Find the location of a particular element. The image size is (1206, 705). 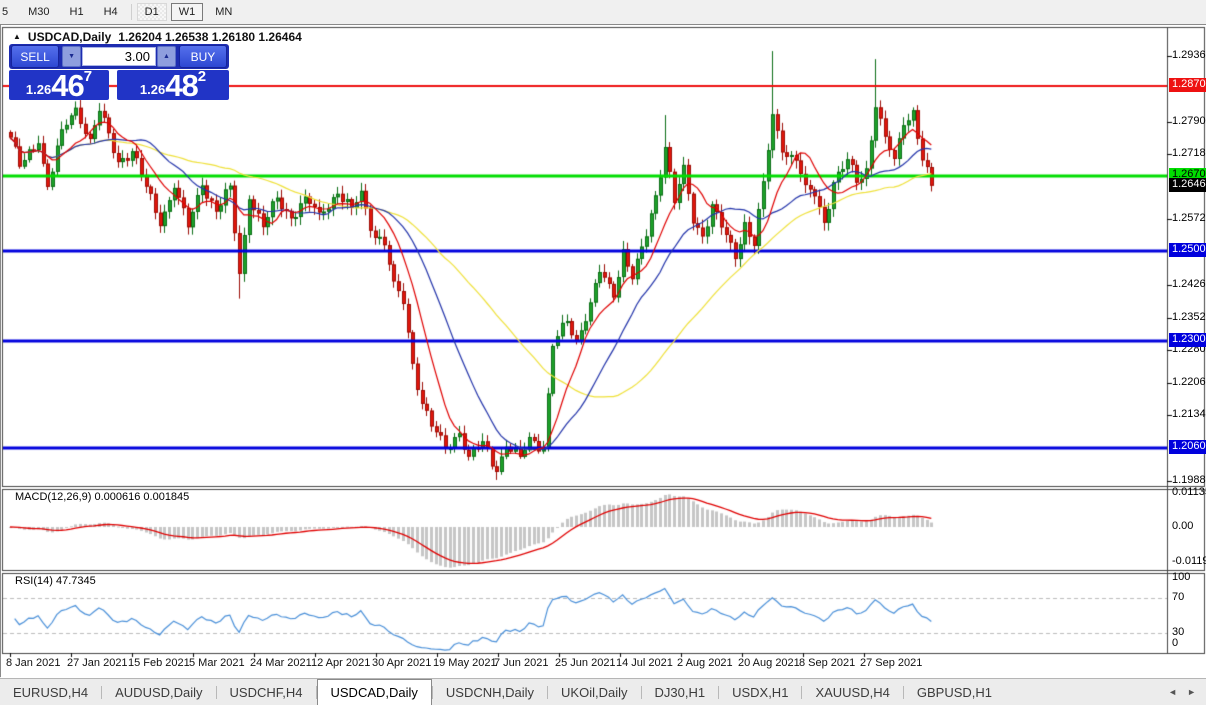

buy-price-big: 48 is located at coordinates (181, 85).